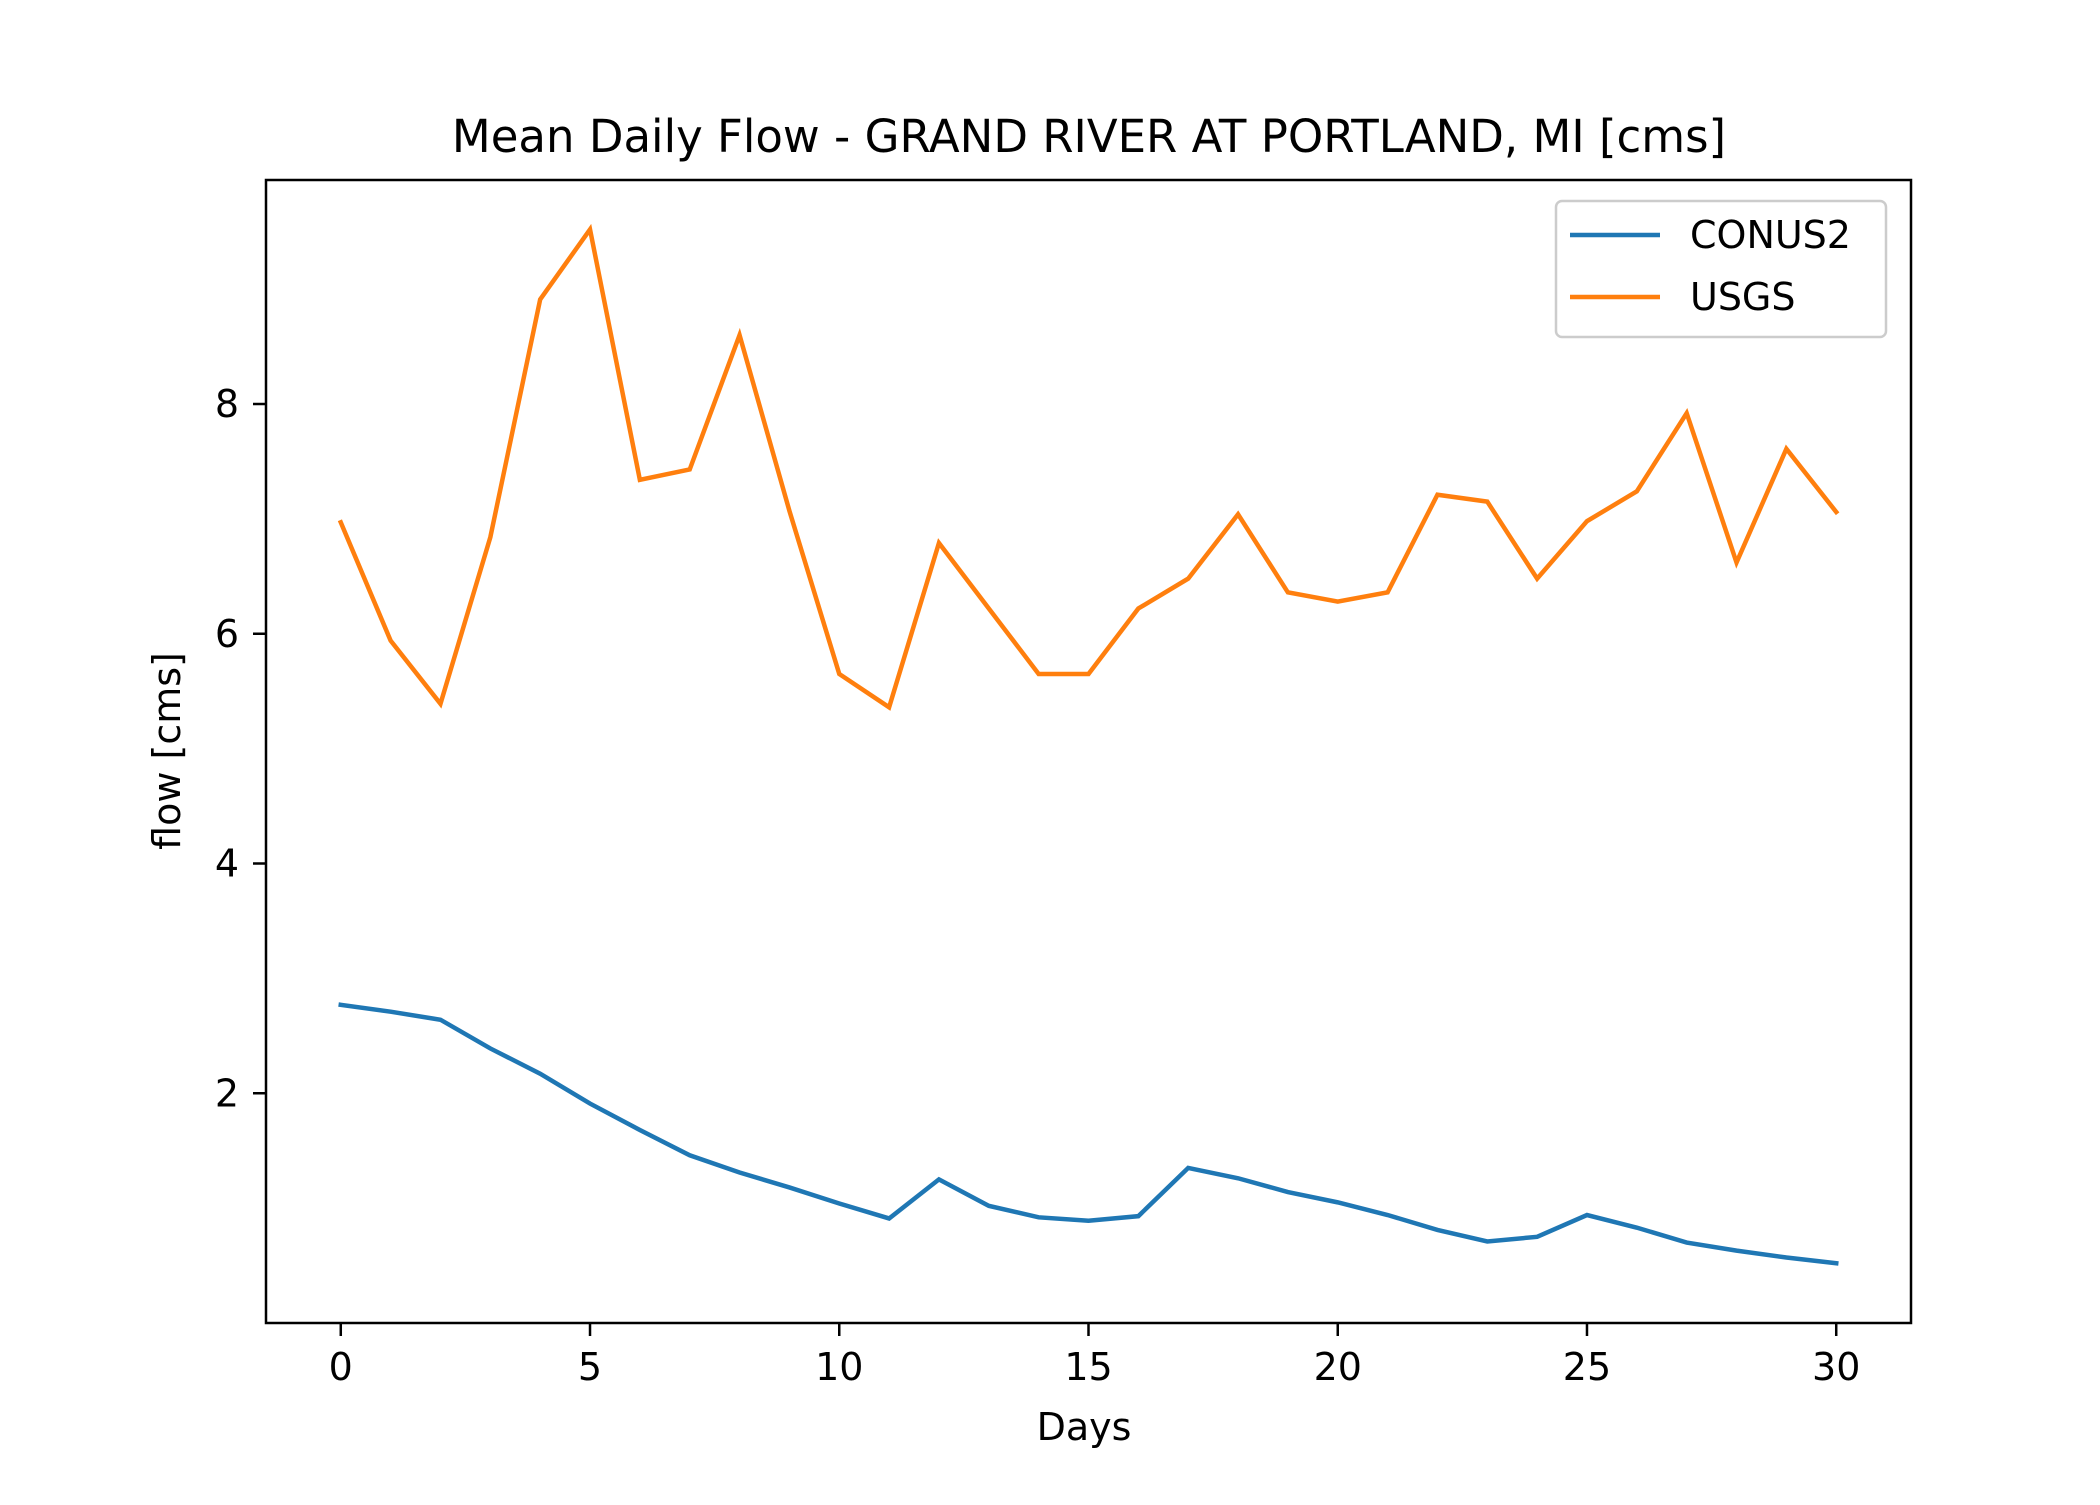 The width and height of the screenshot is (2100, 1505). I want to click on x-axis-label: Days, so click(1084, 1427).